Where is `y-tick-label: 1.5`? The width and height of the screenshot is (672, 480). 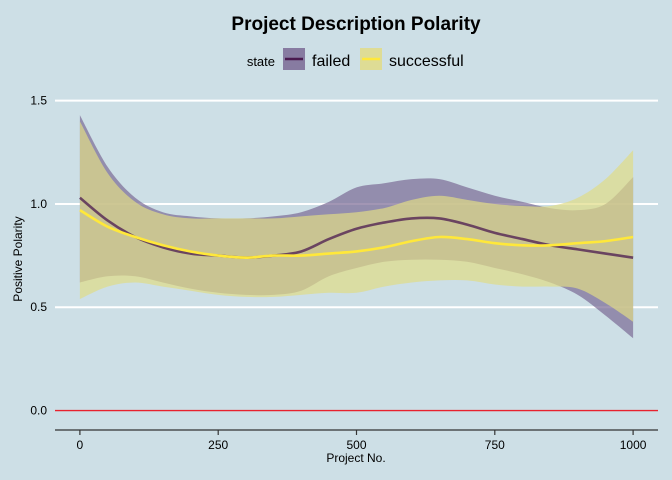 y-tick-label: 1.5 is located at coordinates (38, 101).